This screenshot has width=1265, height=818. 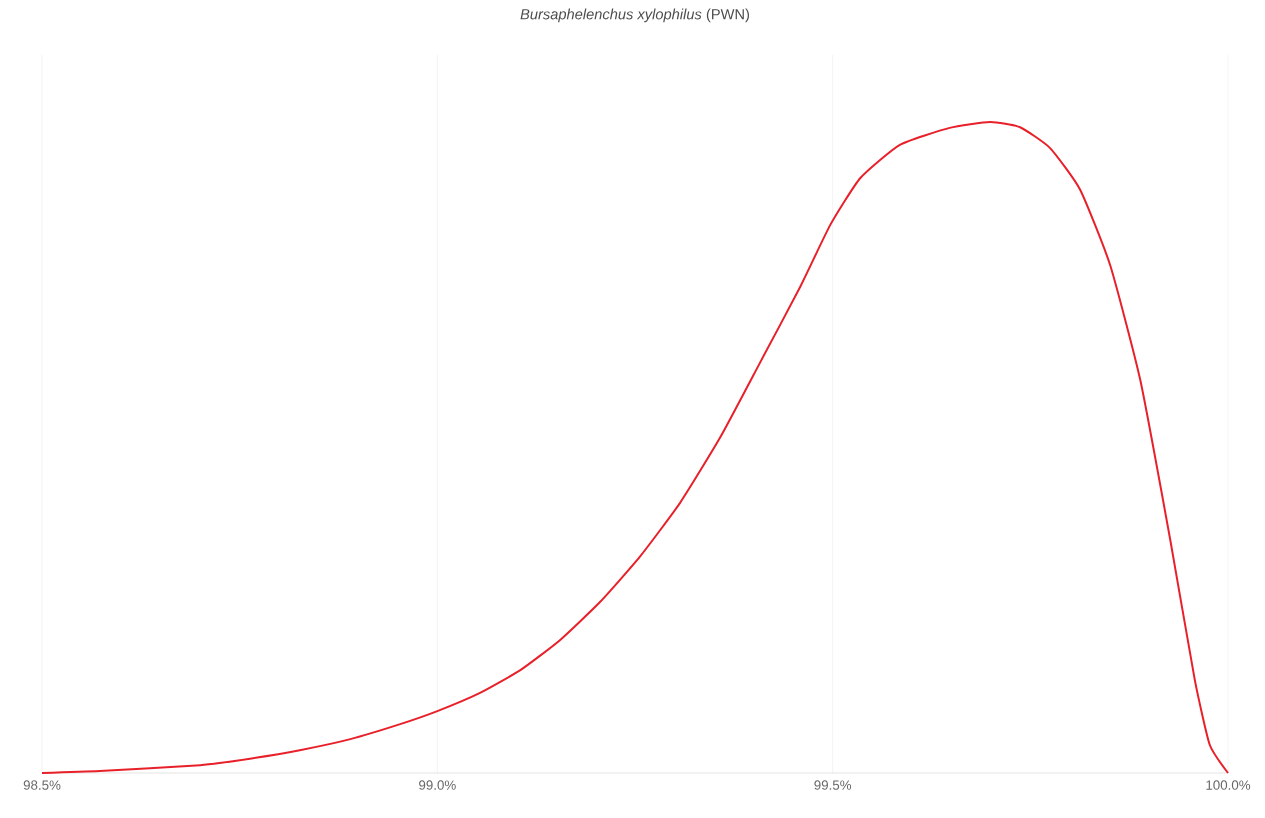 I want to click on x-tick-label: 98.5%, so click(x=42, y=785).